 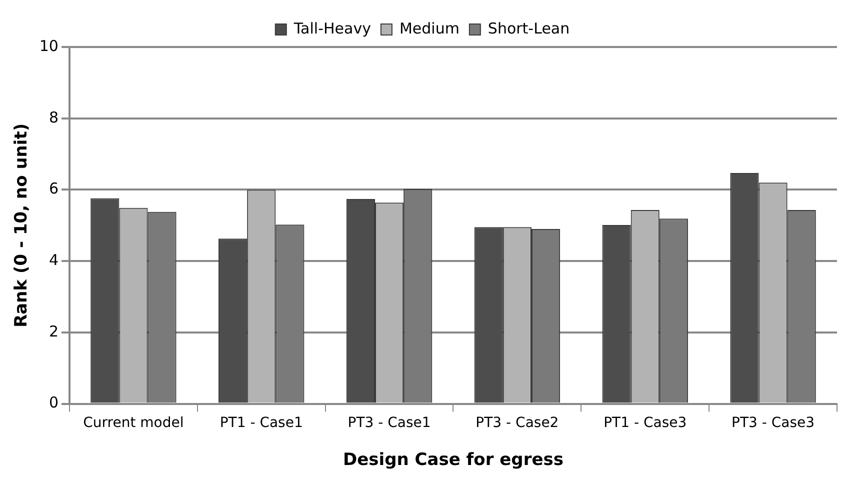 I want to click on x-tick-label: PT1 - Case1, so click(x=261, y=422).